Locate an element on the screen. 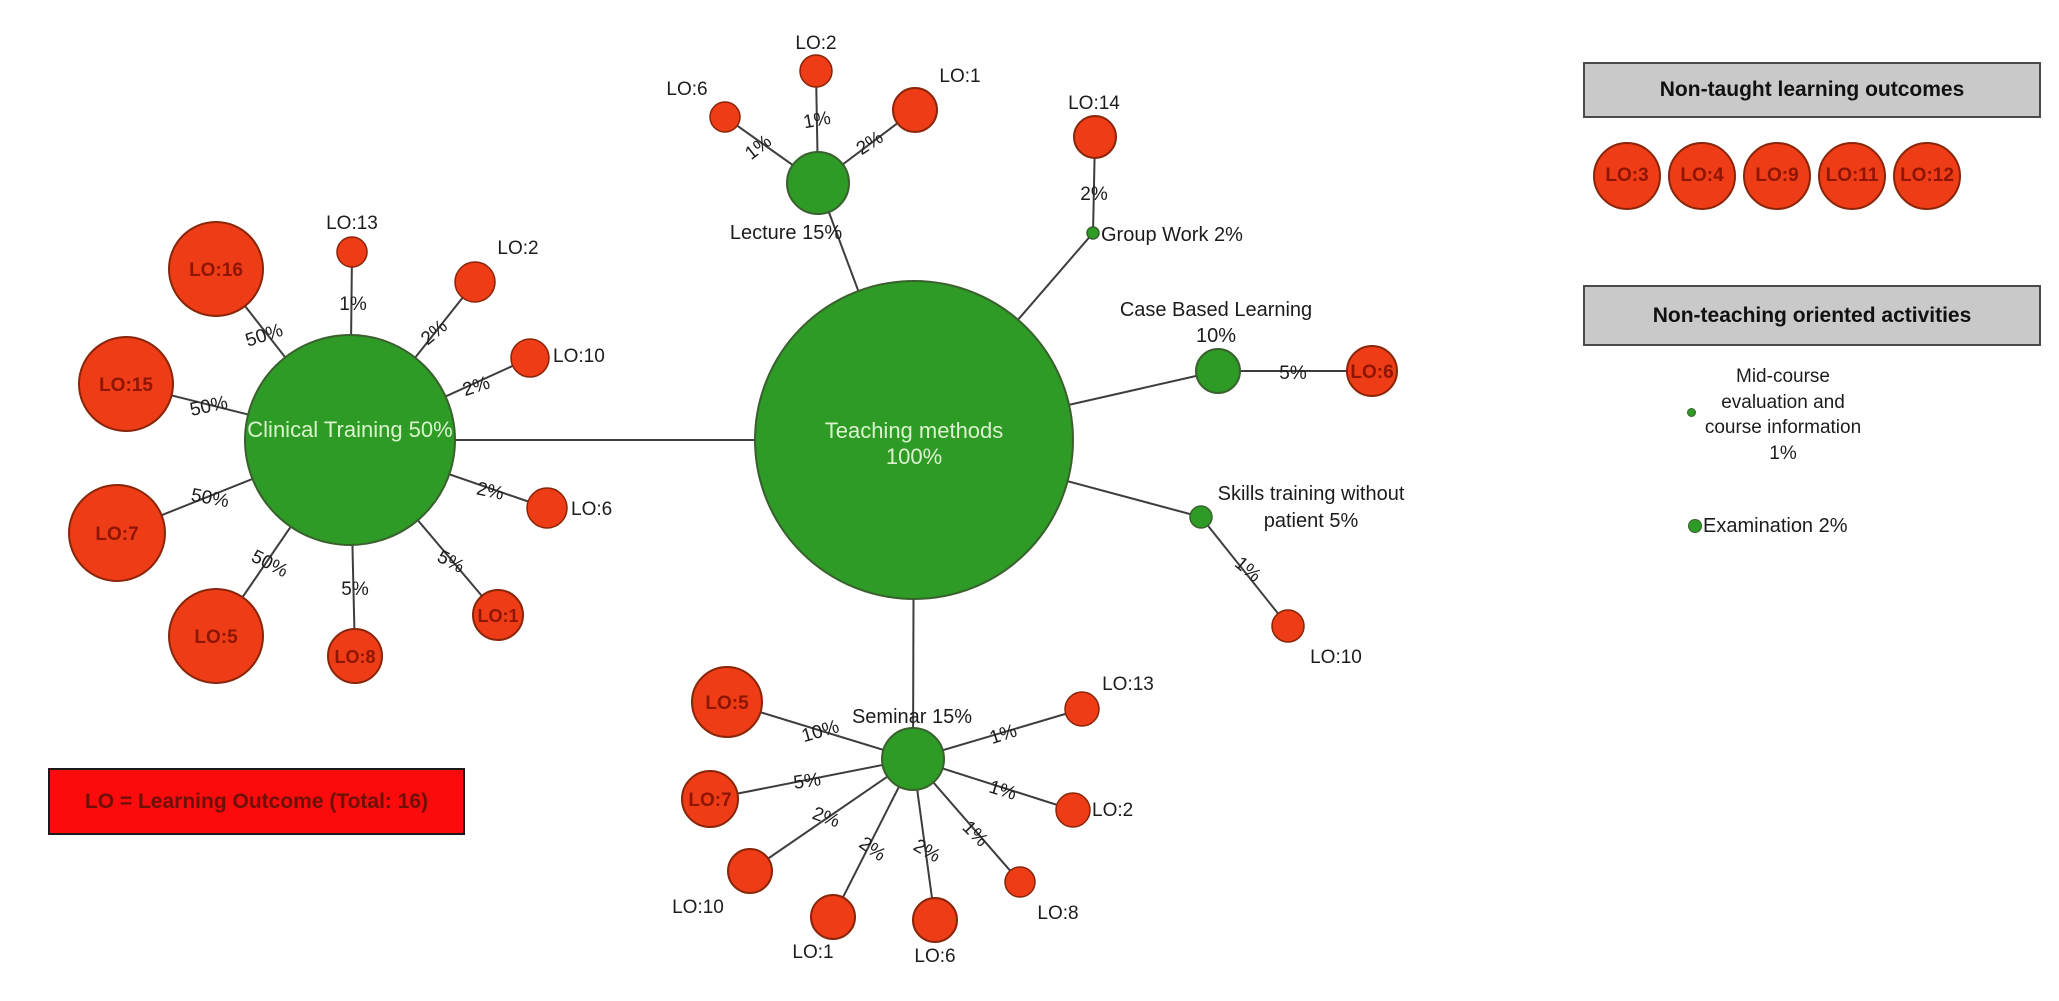 Image resolution: width=2059 pixels, height=1001 pixels. edge-label-lecture-lec_lo2: 1% is located at coordinates (817, 120).